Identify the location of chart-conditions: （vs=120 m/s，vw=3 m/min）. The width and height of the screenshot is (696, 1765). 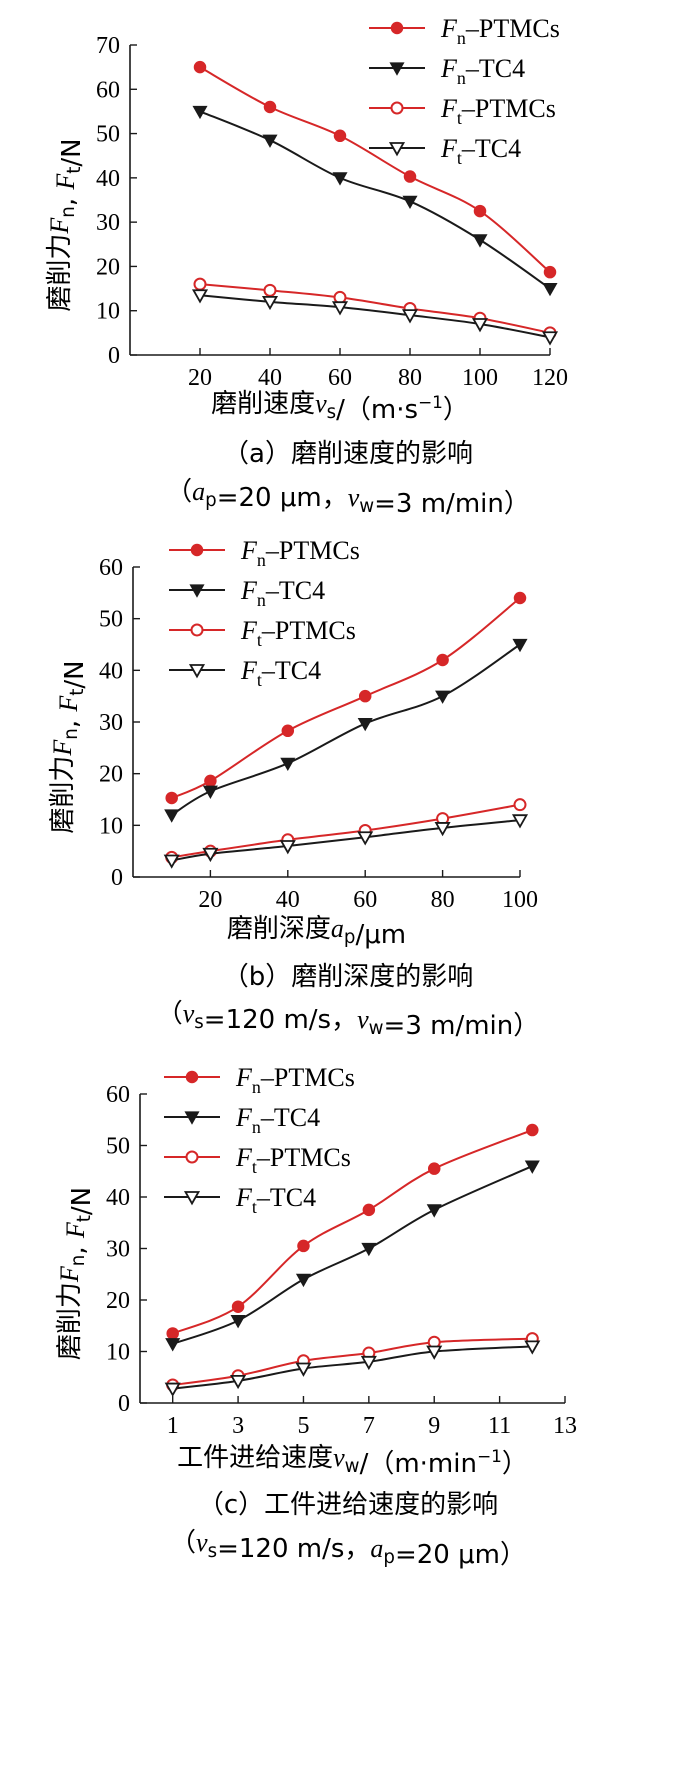
(348, 1020).